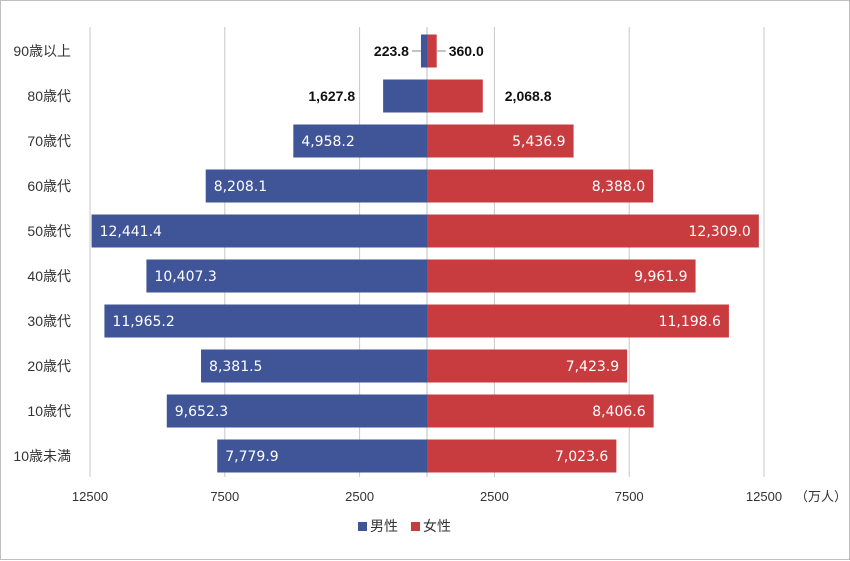  I want to click on legend-label-male: 男性, so click(384, 526).